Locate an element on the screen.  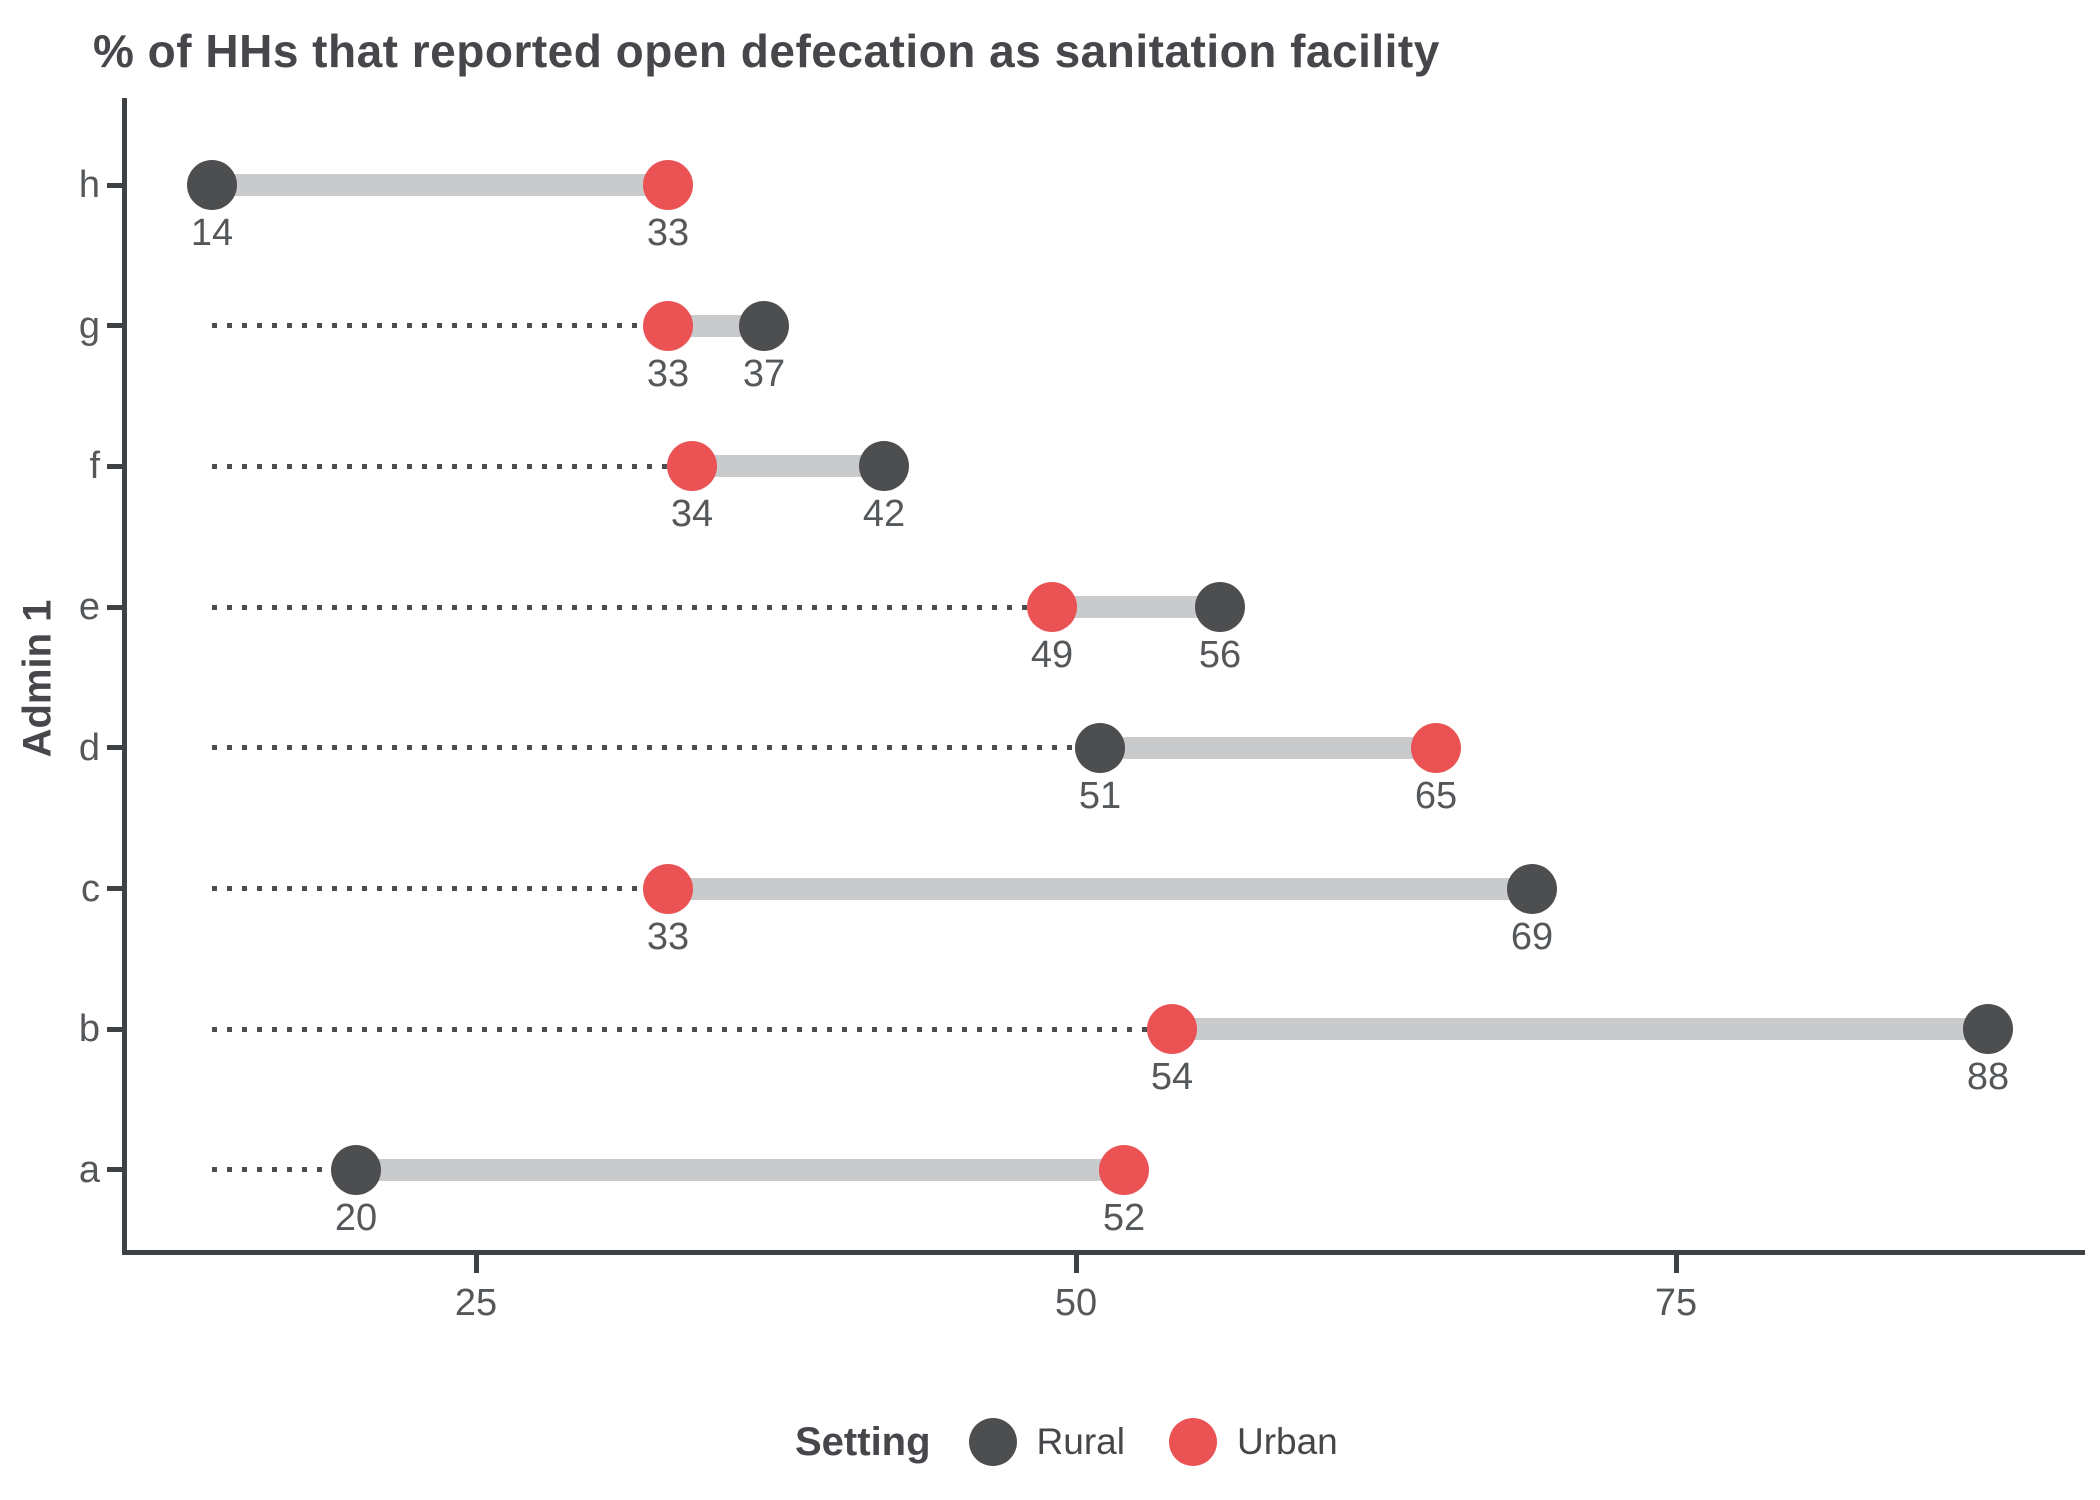
x-axis-tick-label: 75 is located at coordinates (1676, 1303).